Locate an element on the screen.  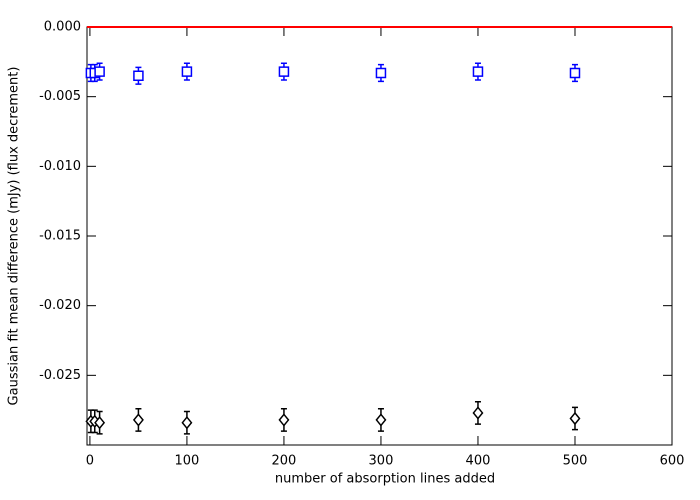
x-tick-label: 100 is located at coordinates (187, 461).